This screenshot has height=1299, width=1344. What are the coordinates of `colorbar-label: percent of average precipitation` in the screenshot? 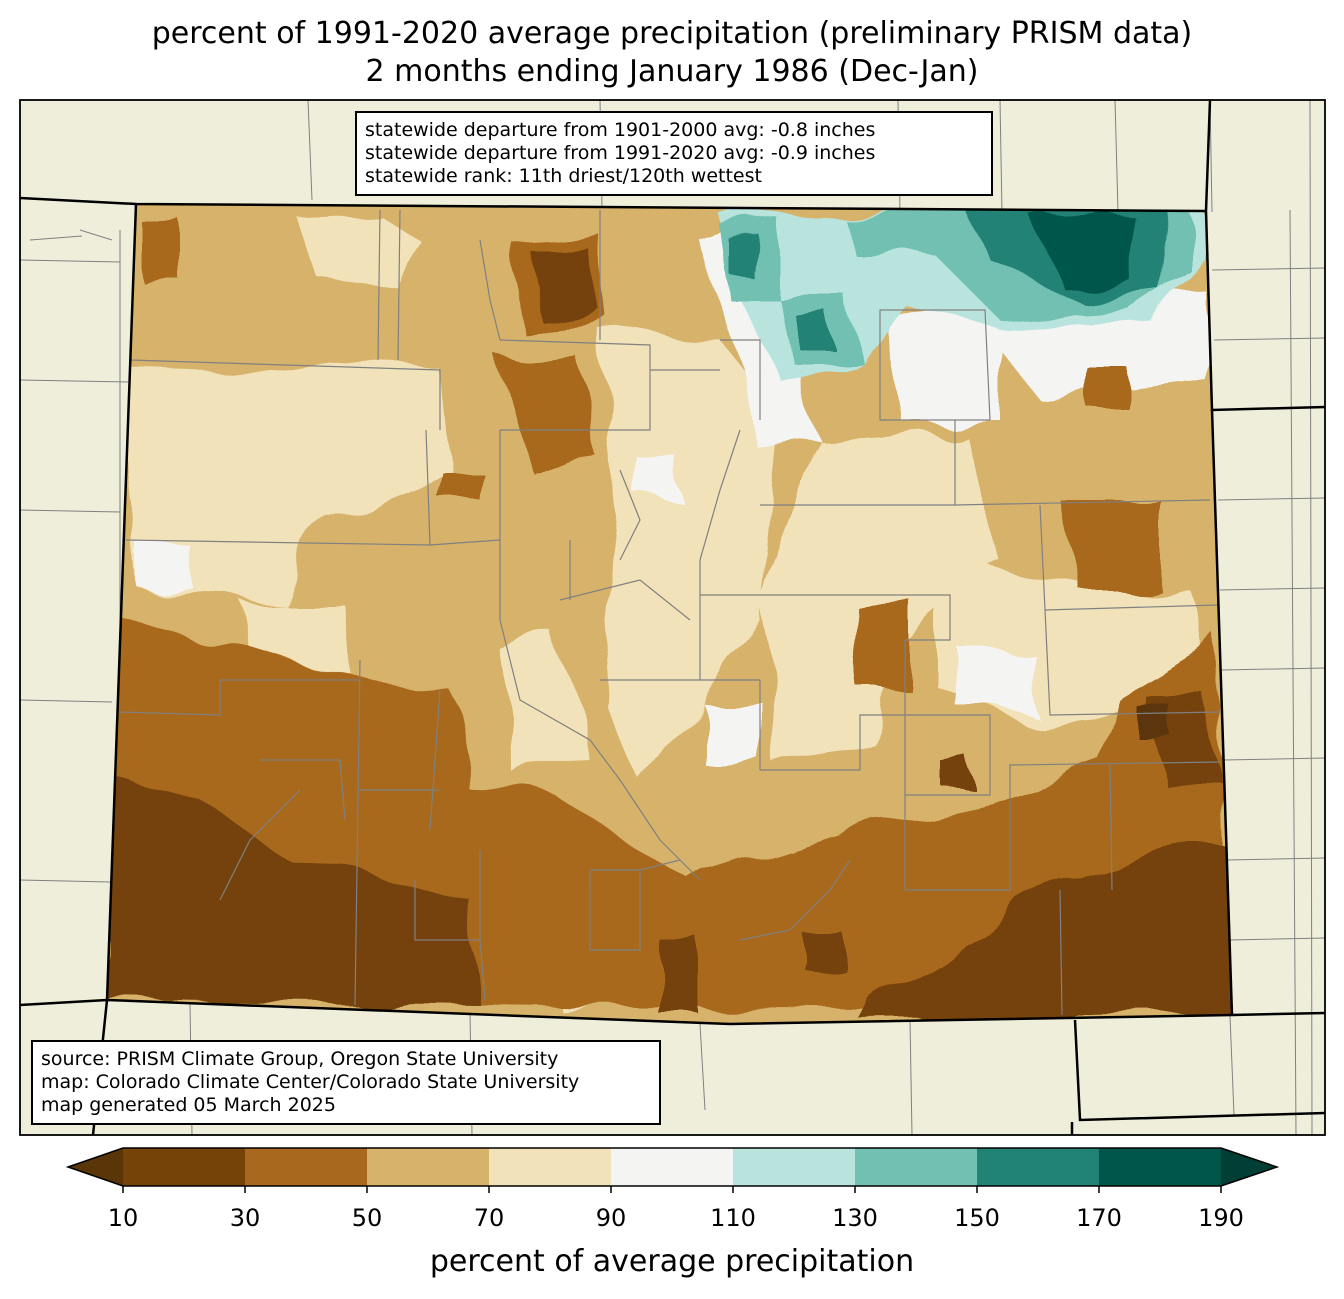 It's located at (672, 1261).